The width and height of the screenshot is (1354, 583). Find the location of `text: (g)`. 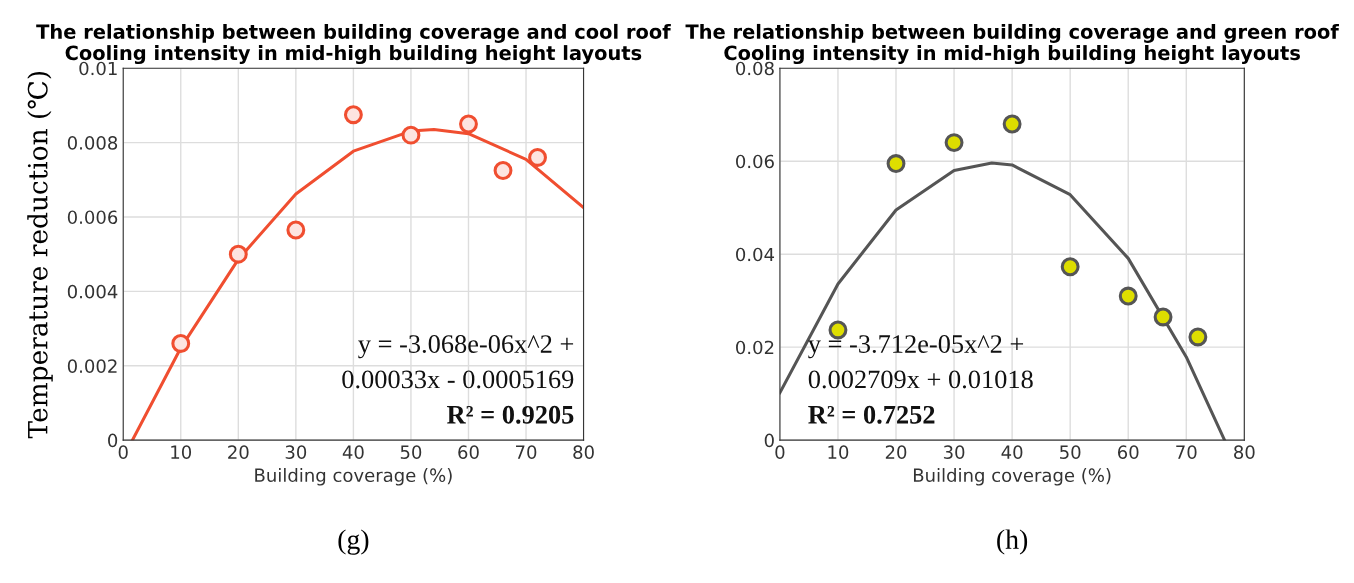

text: (g) is located at coordinates (353, 542).